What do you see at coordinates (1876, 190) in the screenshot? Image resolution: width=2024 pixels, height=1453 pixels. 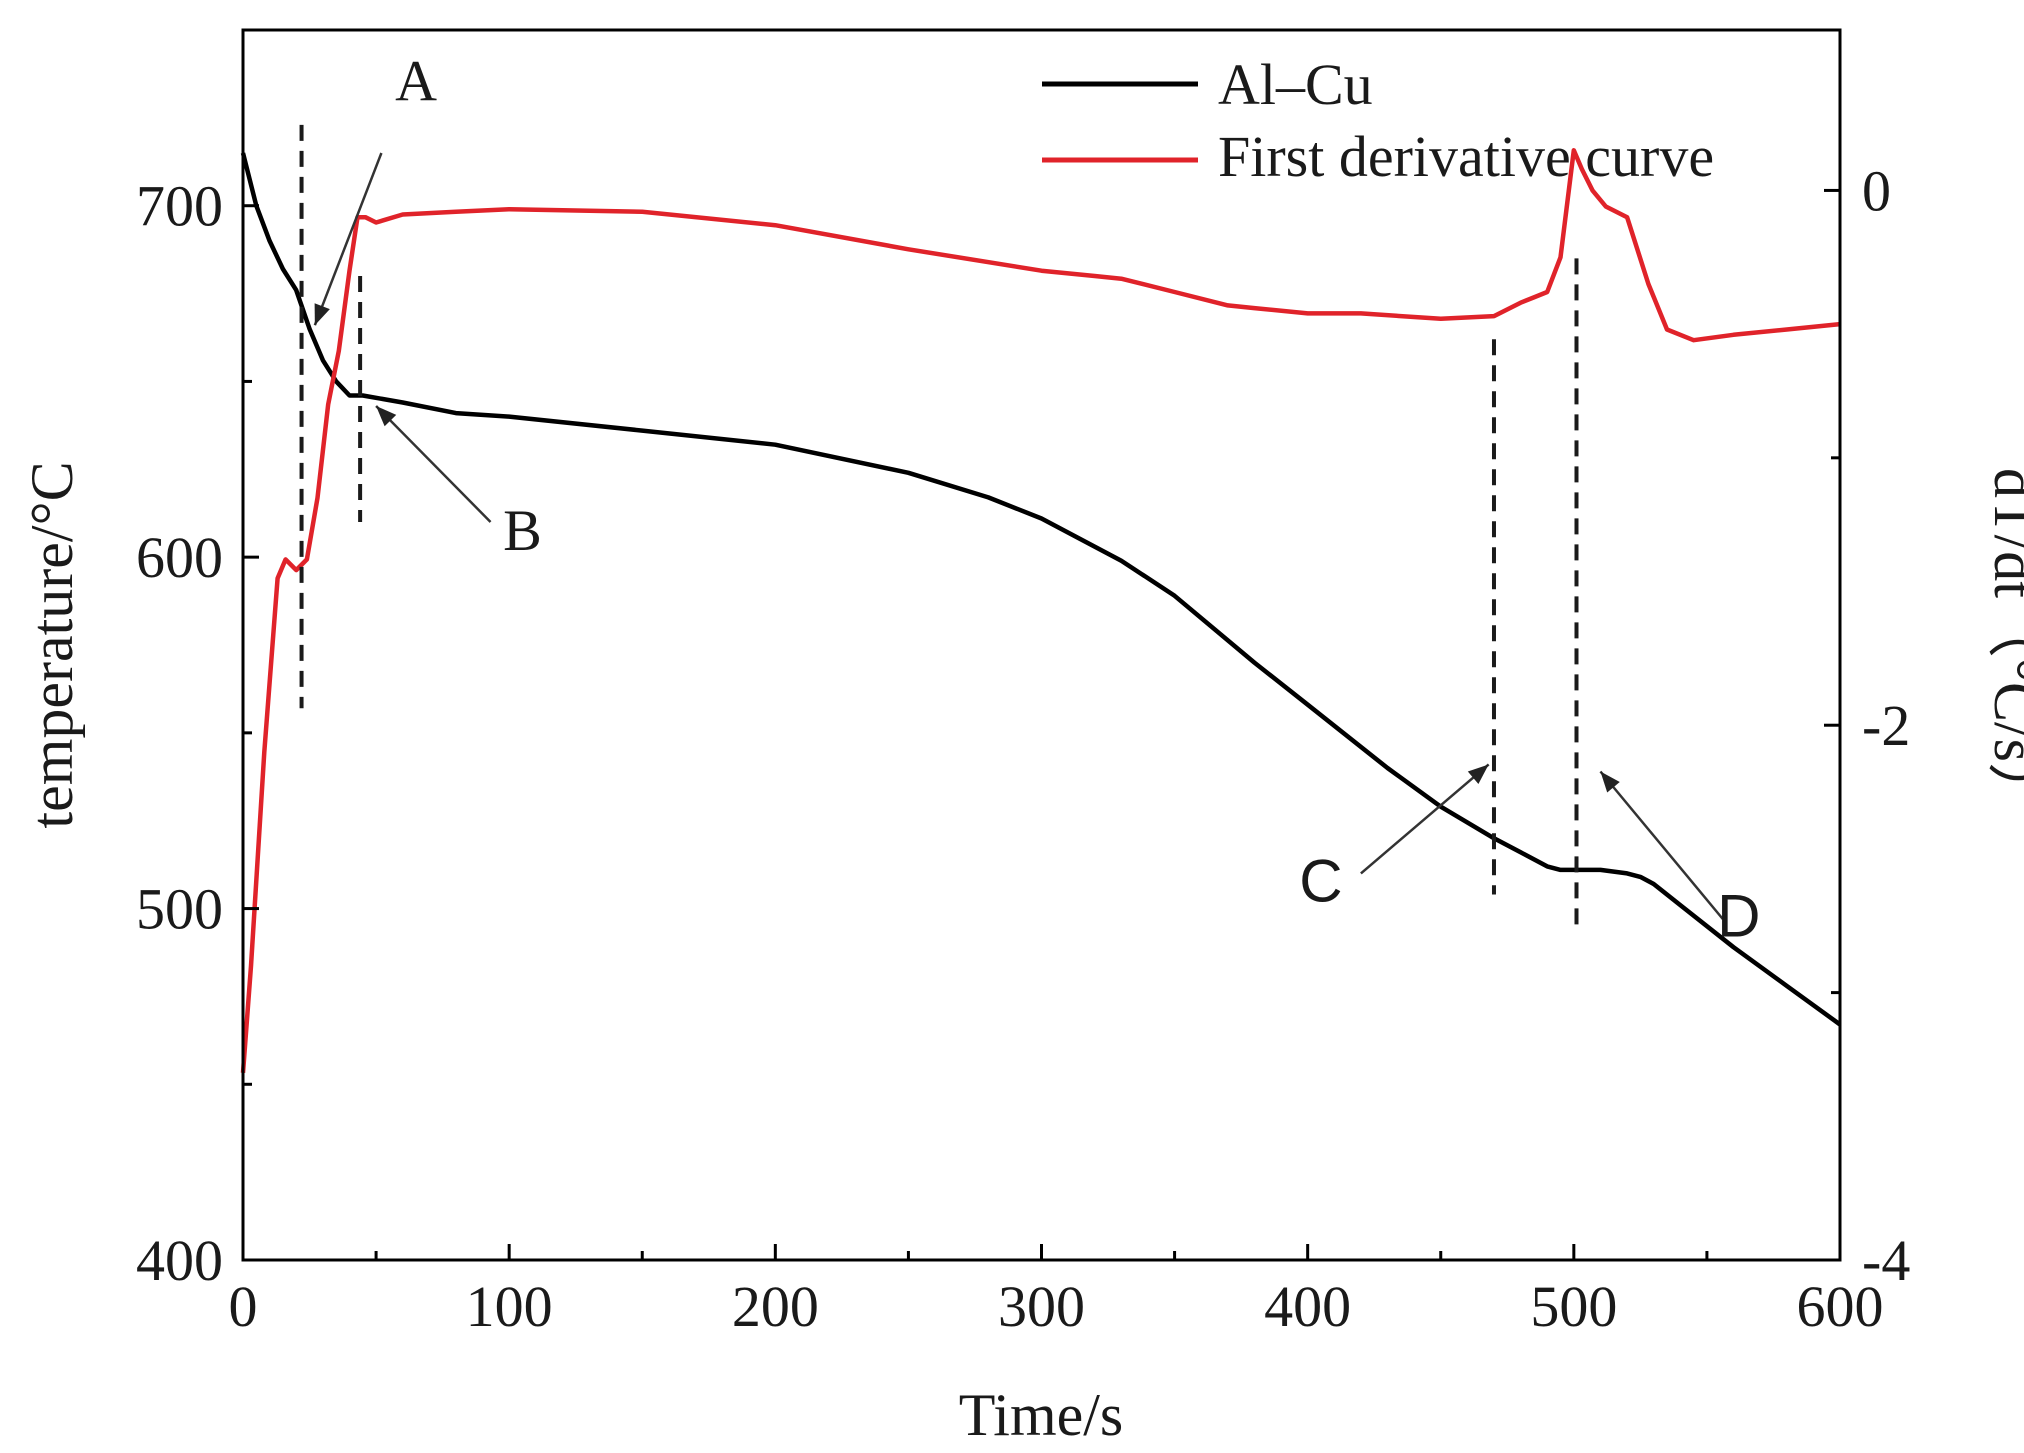 I see `y-right-tick-label-0: 0` at bounding box center [1876, 190].